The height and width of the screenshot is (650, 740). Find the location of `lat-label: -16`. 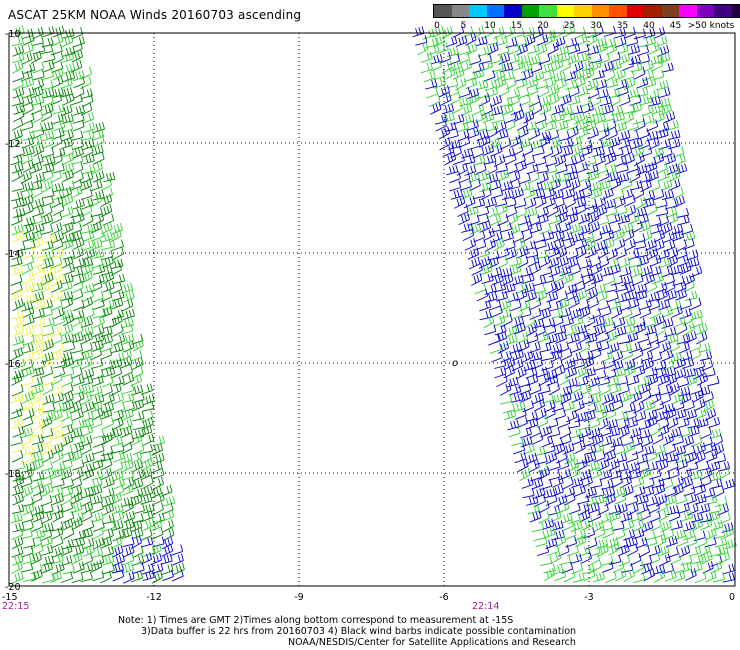

lat-label: -16 is located at coordinates (13, 364).